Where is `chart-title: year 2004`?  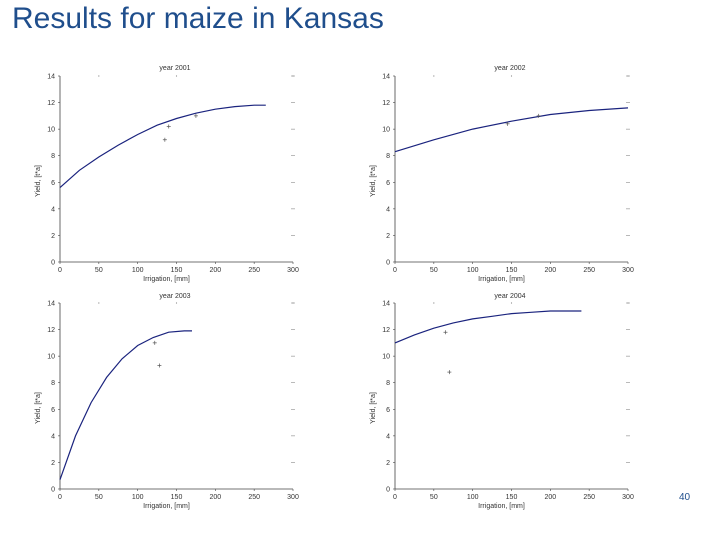 chart-title: year 2004 is located at coordinates (509, 296).